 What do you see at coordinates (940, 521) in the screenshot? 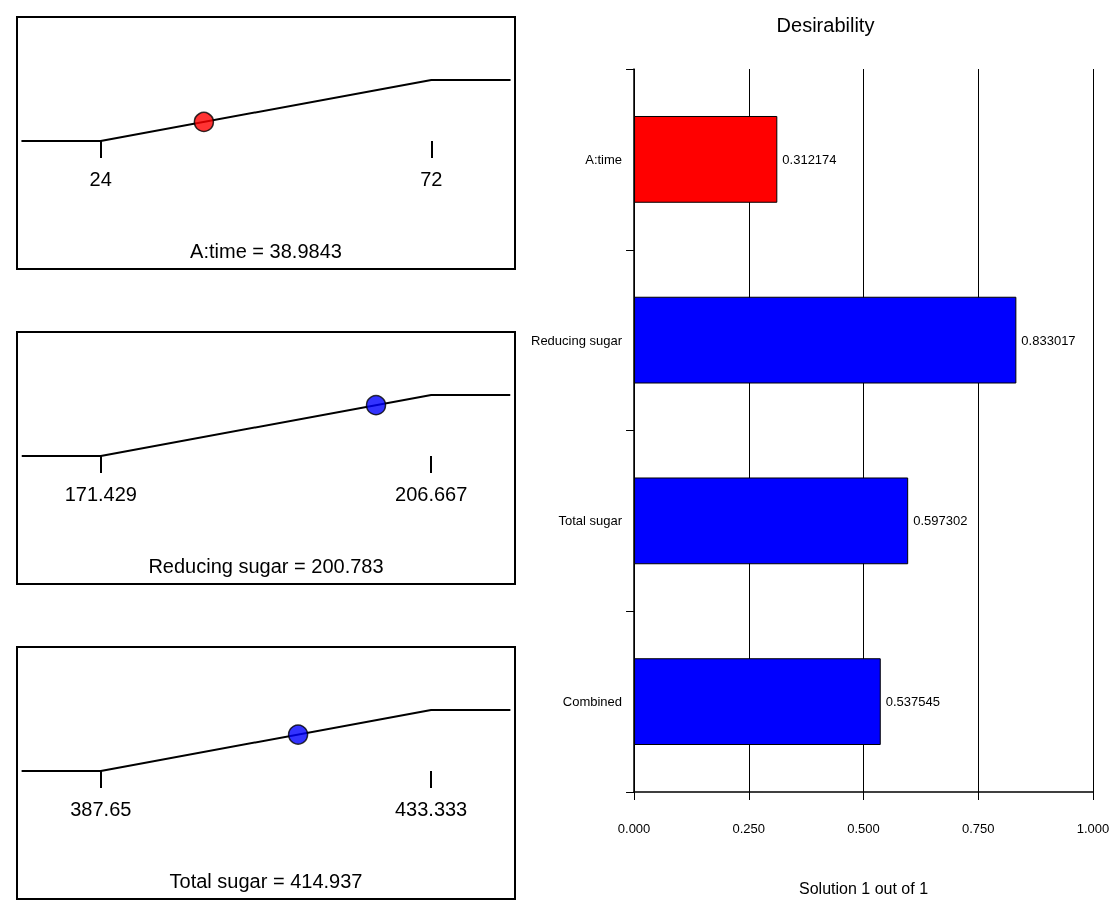
I see `data-label: 0.597302` at bounding box center [940, 521].